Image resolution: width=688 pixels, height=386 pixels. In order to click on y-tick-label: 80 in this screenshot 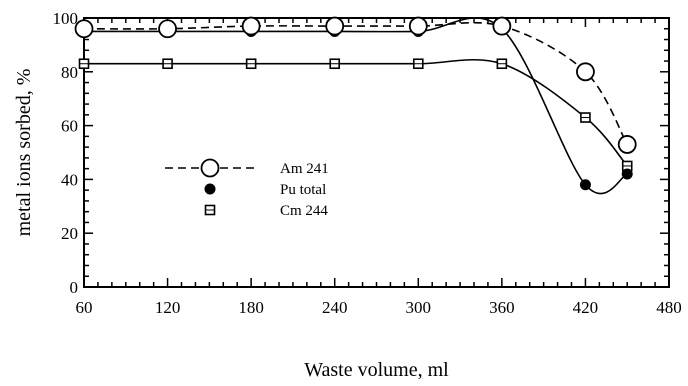, I will do `click(69, 72)`.